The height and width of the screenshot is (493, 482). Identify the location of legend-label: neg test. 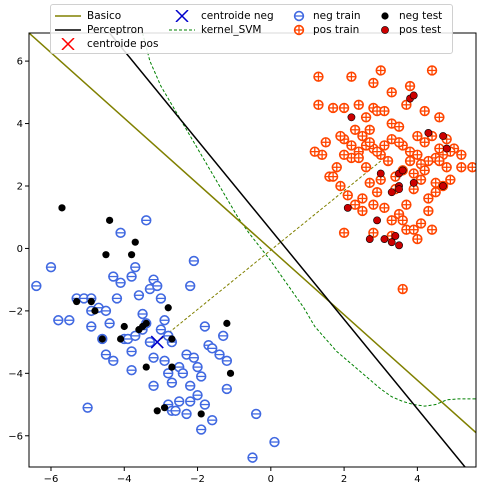
(421, 16).